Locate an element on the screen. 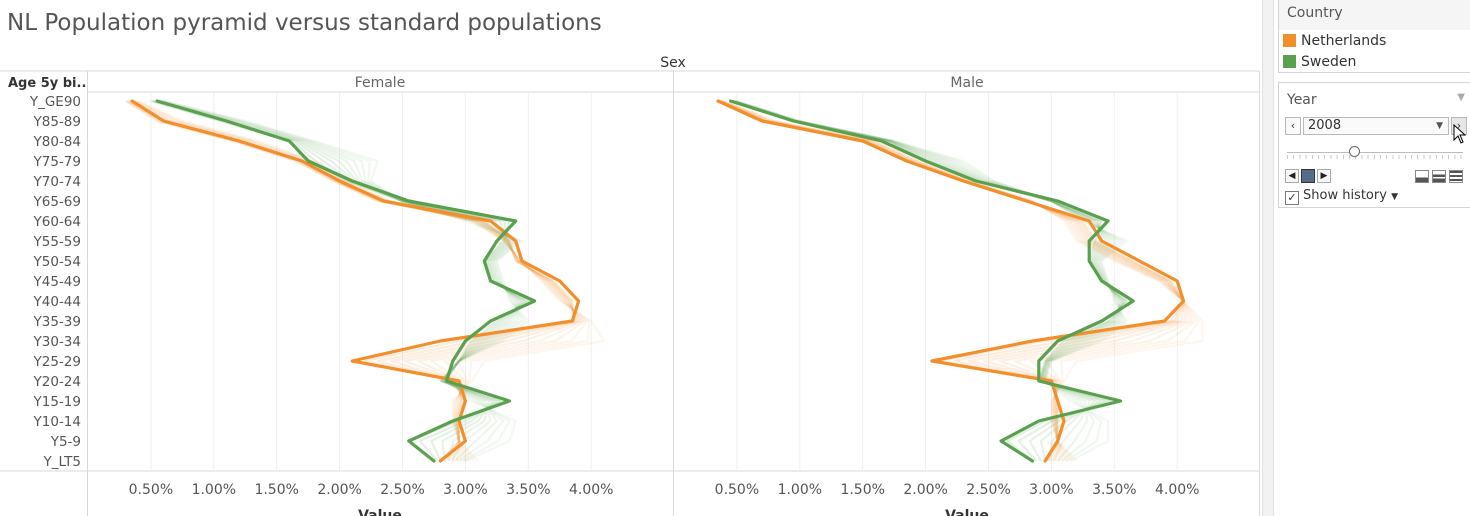 The image size is (1470, 516). y-category-label: Y80-84 is located at coordinates (57, 142).